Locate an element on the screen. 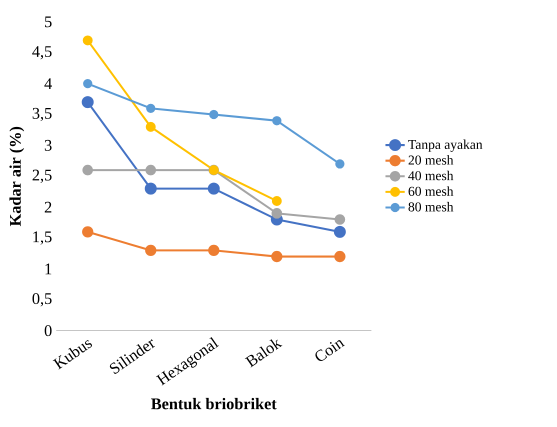  legend-label: Tanpa ayakan is located at coordinates (445, 146).